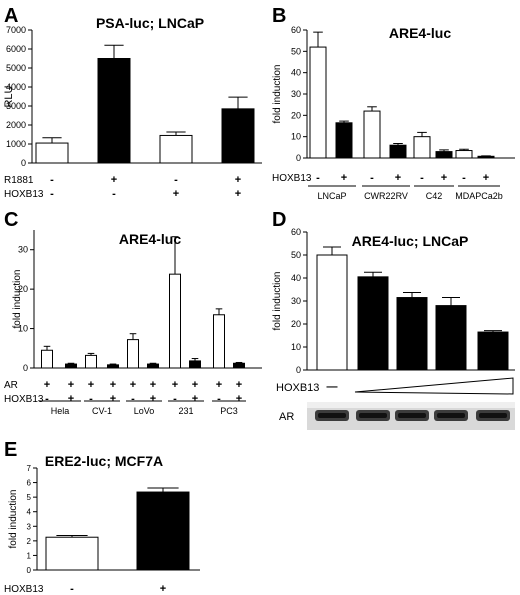 This screenshot has height=595, width=520. I want to click on condition-mark-e: +, so click(163, 589).